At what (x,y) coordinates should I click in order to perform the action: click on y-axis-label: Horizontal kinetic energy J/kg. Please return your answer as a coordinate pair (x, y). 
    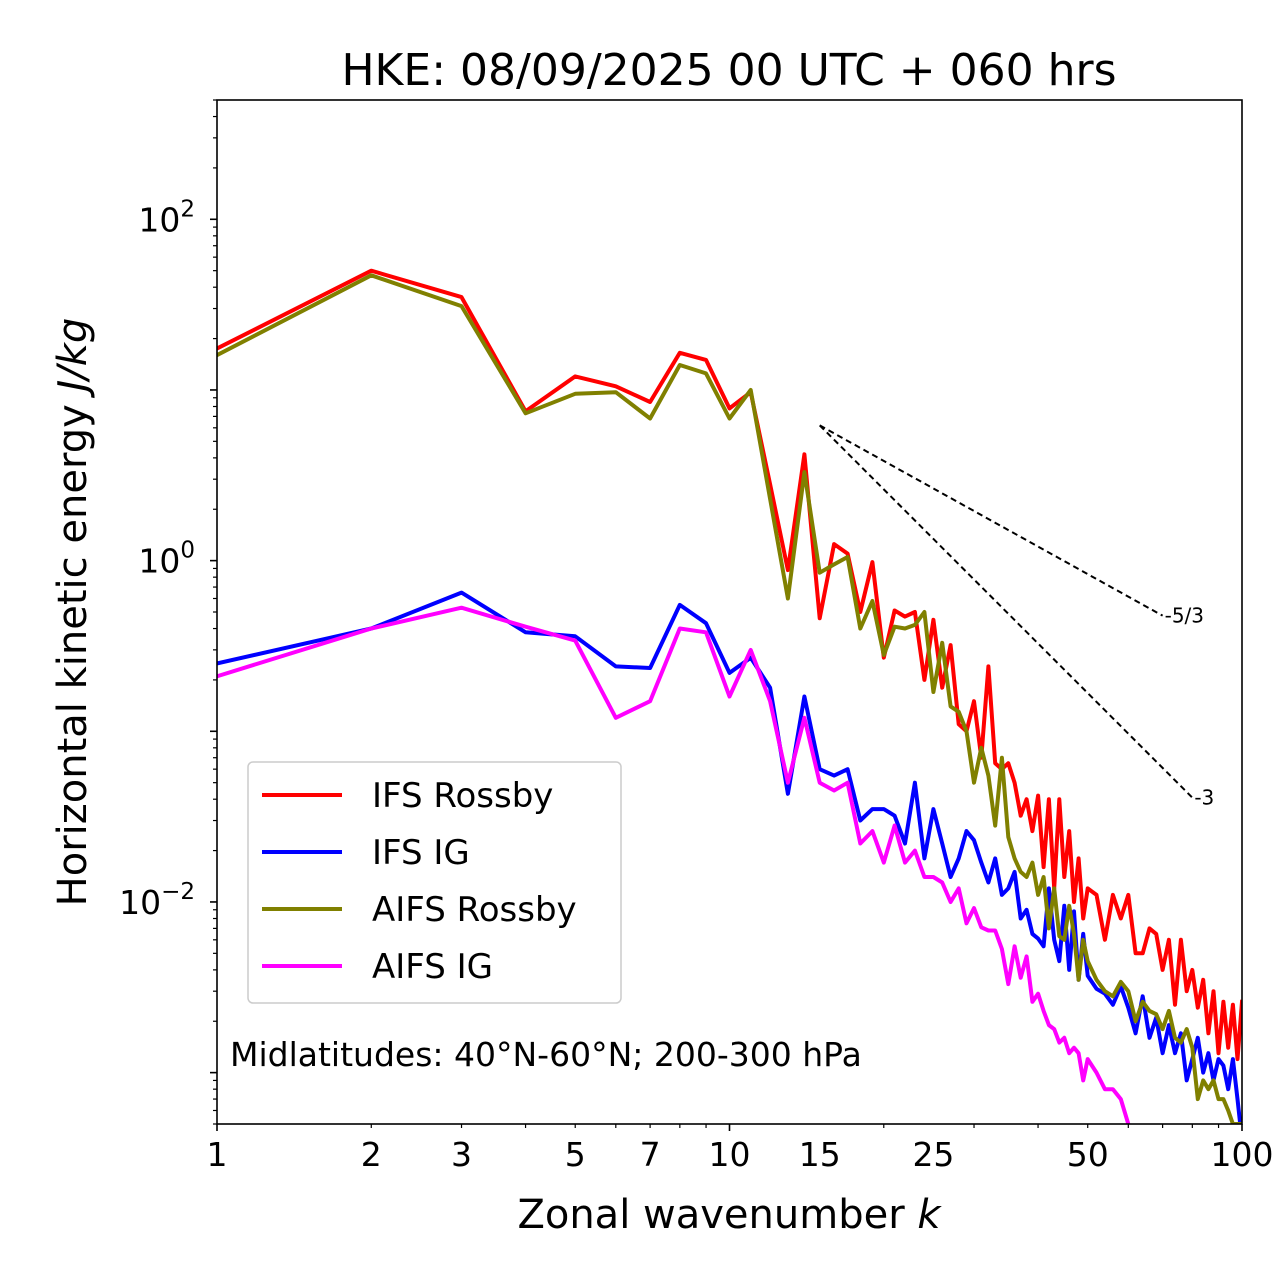
    Looking at the image, I should click on (73, 612).